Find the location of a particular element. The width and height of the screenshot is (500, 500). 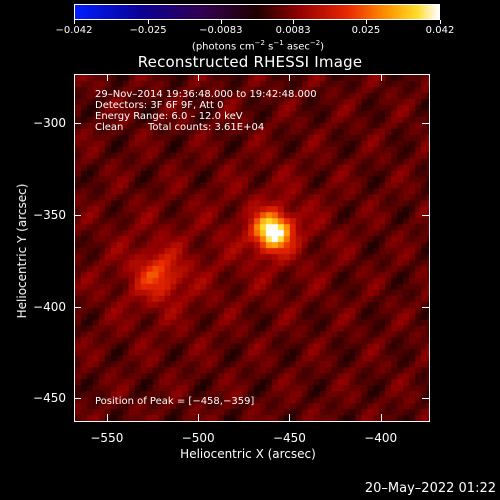

x-axis-tick-label: −550 is located at coordinates (107, 438).